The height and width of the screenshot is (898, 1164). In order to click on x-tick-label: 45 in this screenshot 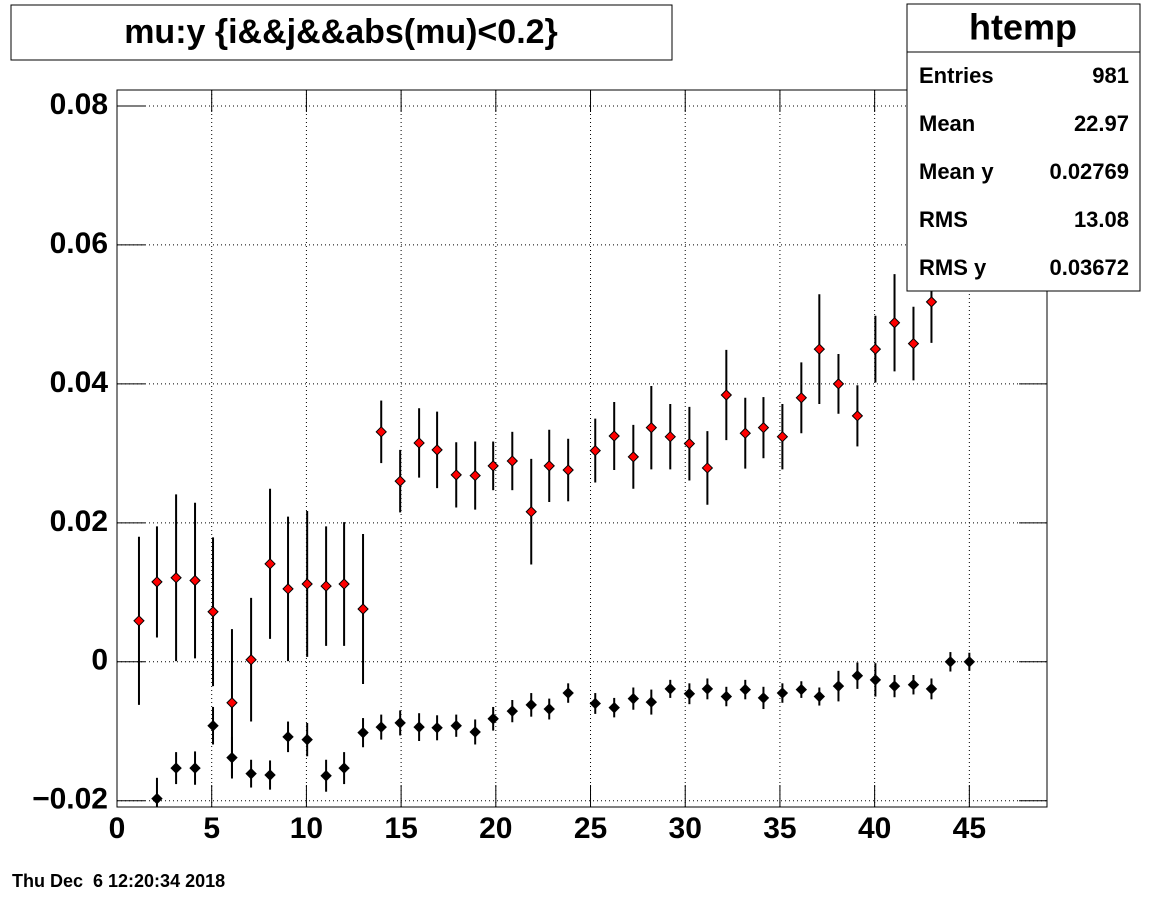, I will do `click(969, 828)`.